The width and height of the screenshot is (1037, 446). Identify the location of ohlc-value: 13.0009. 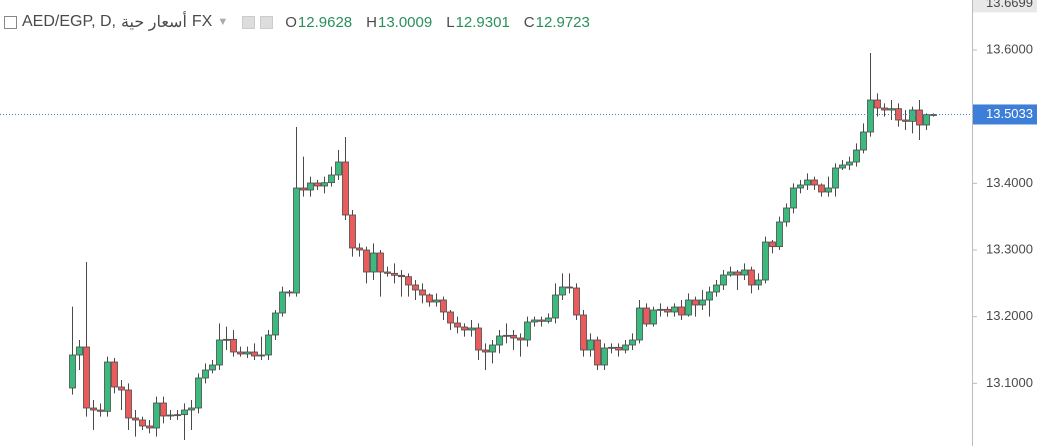
(405, 22).